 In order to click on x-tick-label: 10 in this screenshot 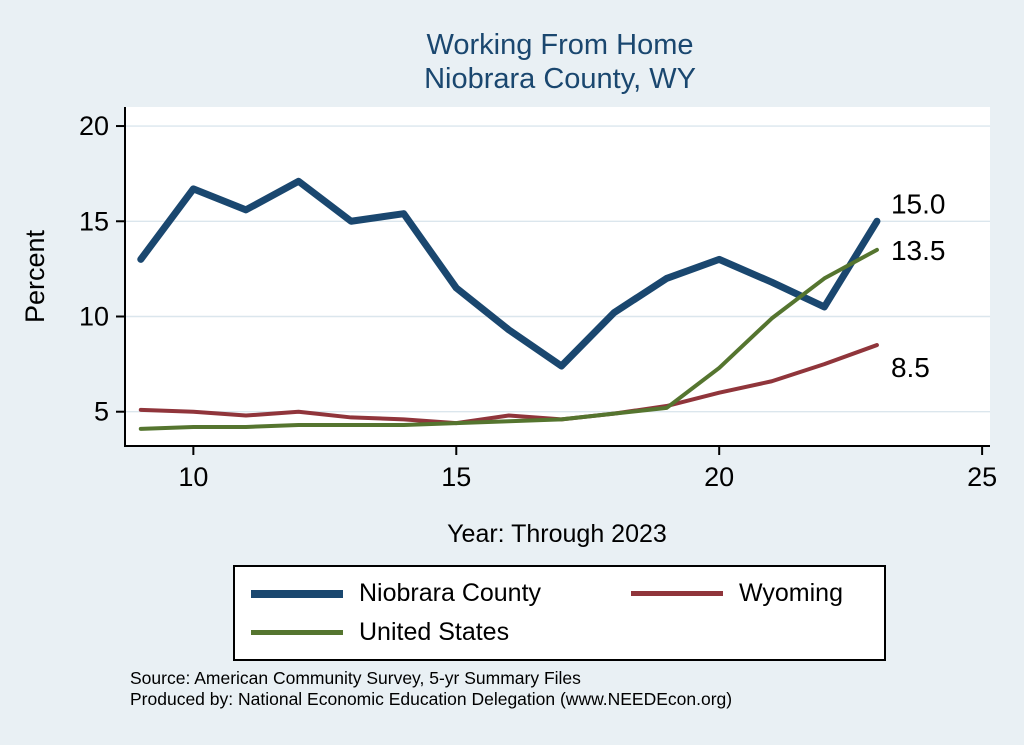, I will do `click(193, 477)`.